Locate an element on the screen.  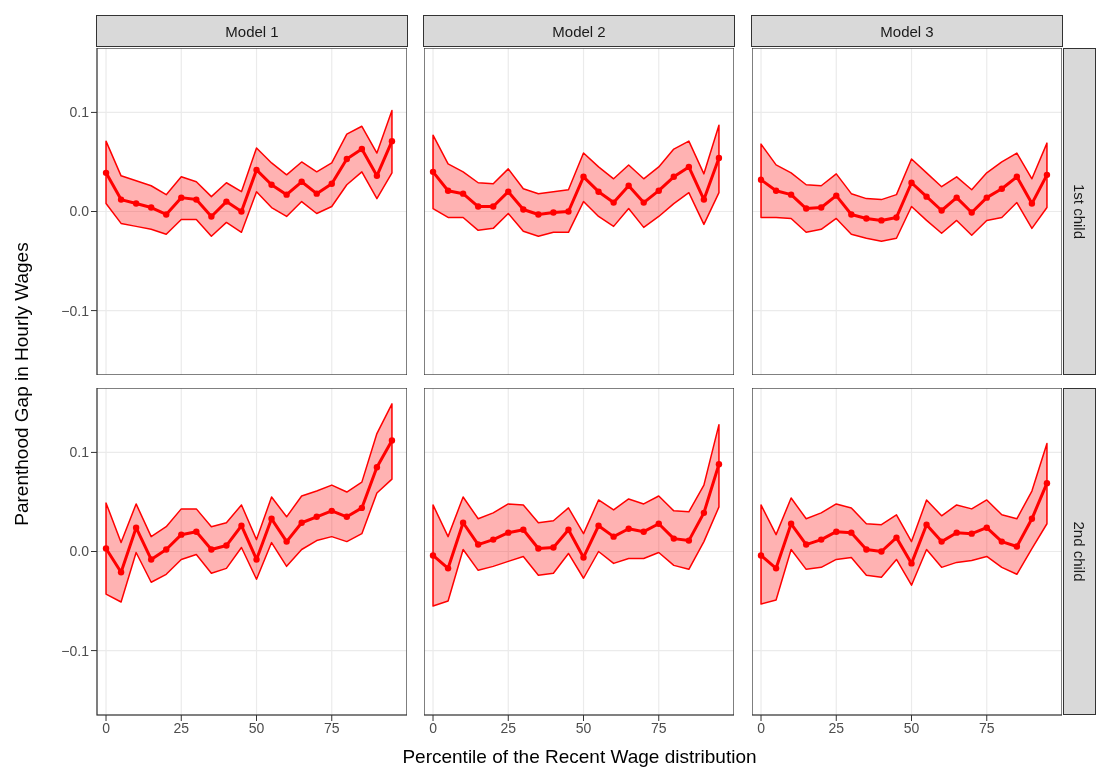
chart-title: Model 3 is located at coordinates (907, 31).